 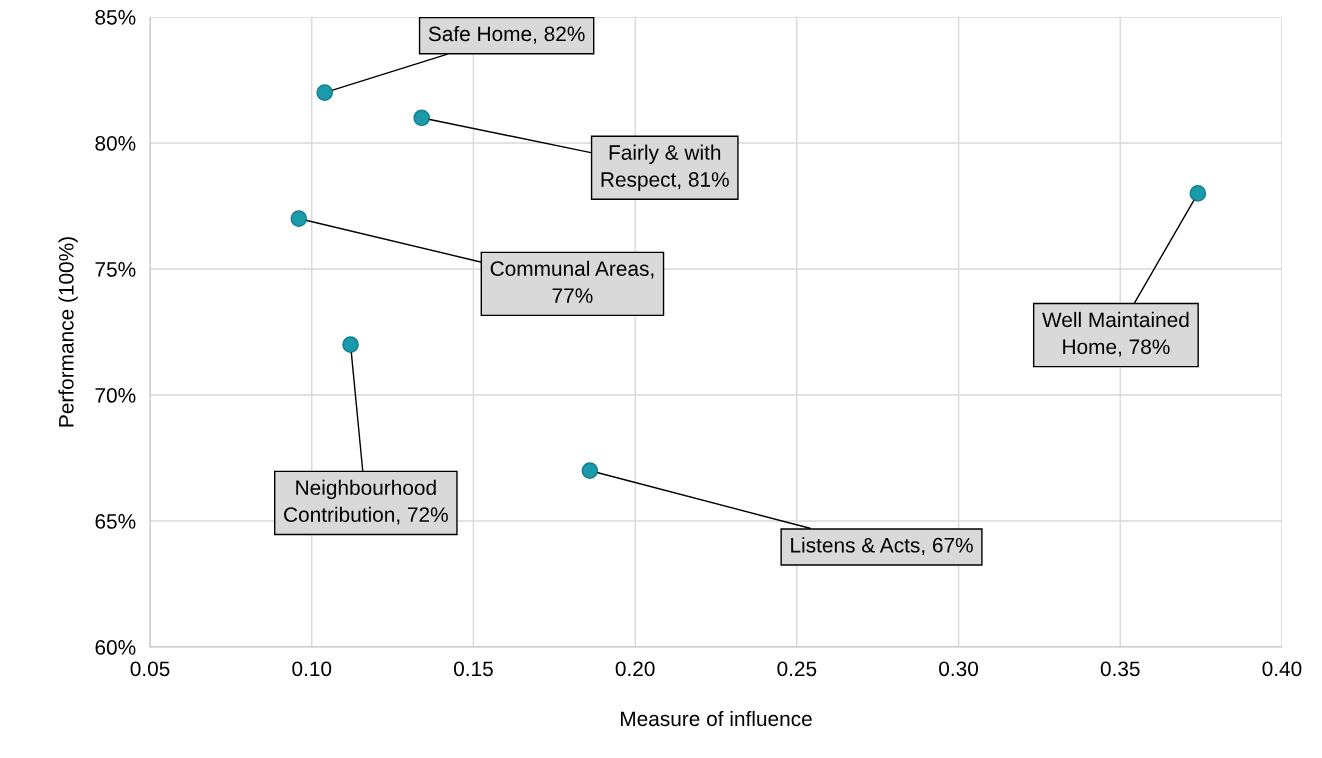 I want to click on x-axis-title: Measure of influence, so click(x=716, y=718).